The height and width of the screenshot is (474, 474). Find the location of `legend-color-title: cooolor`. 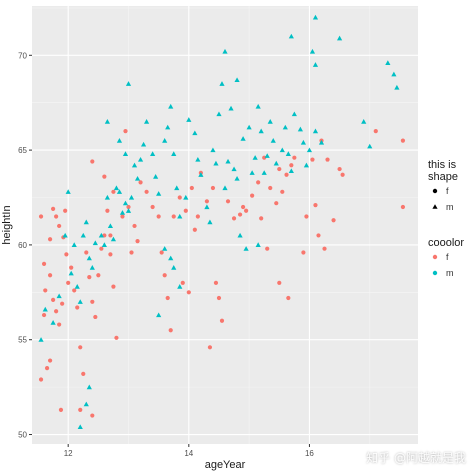

legend-color-title: cooolor is located at coordinates (446, 243).